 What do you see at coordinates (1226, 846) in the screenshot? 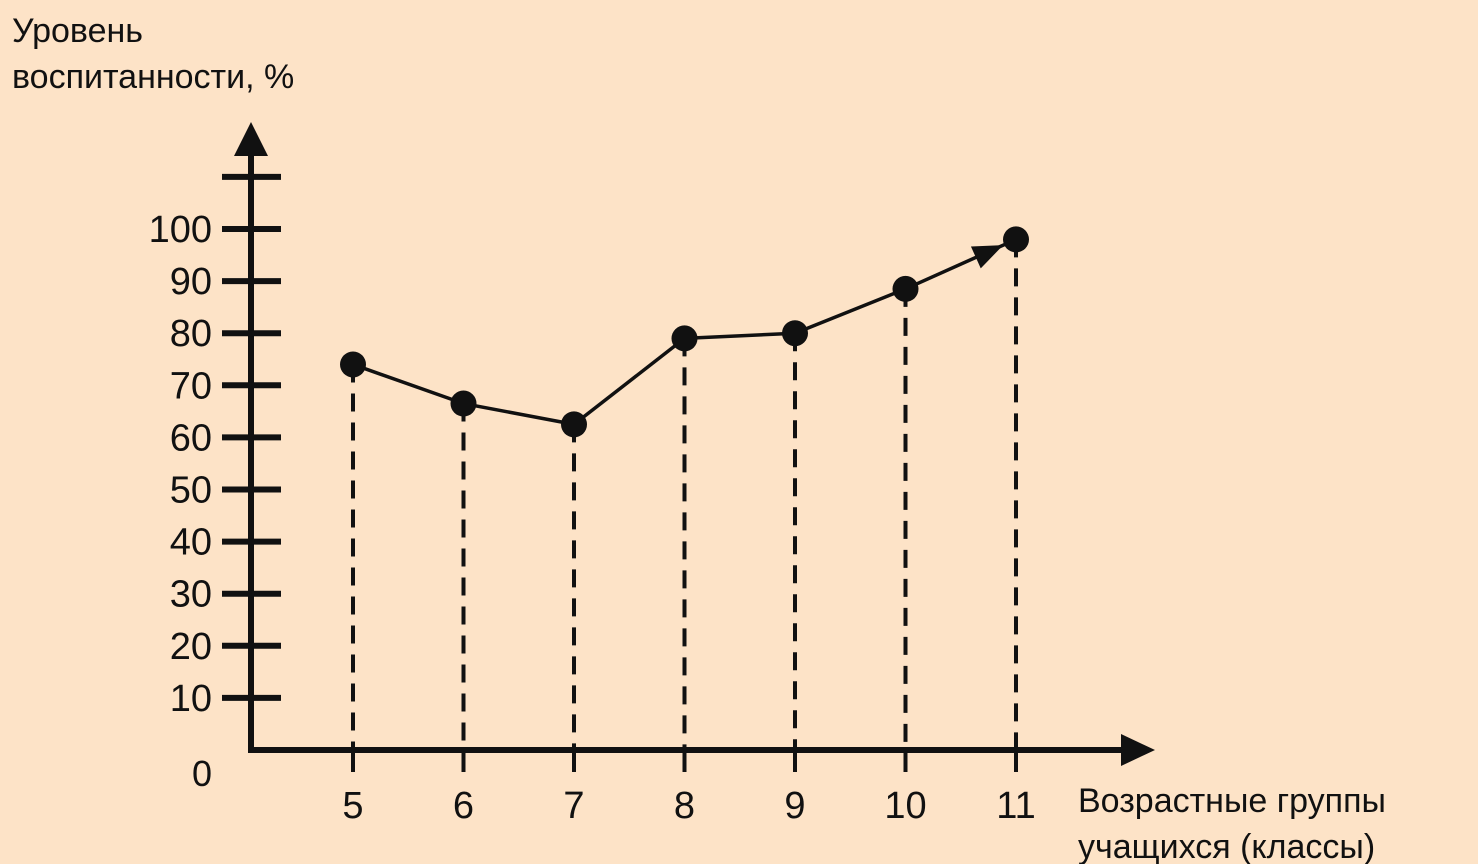
I see `x-axis-label-line-2: учащихся (классы)` at bounding box center [1226, 846].